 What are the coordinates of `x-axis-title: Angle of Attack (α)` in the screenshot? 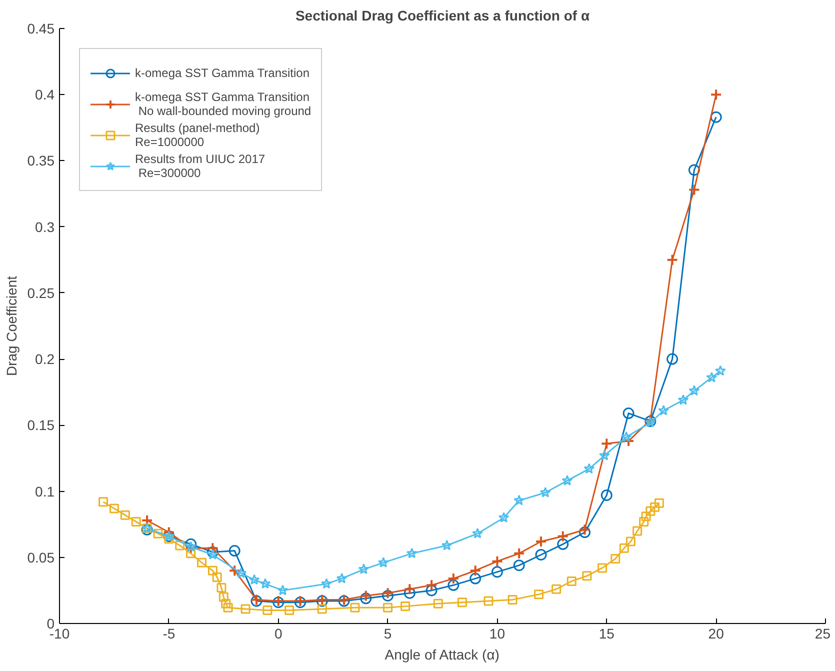 It's located at (442, 654).